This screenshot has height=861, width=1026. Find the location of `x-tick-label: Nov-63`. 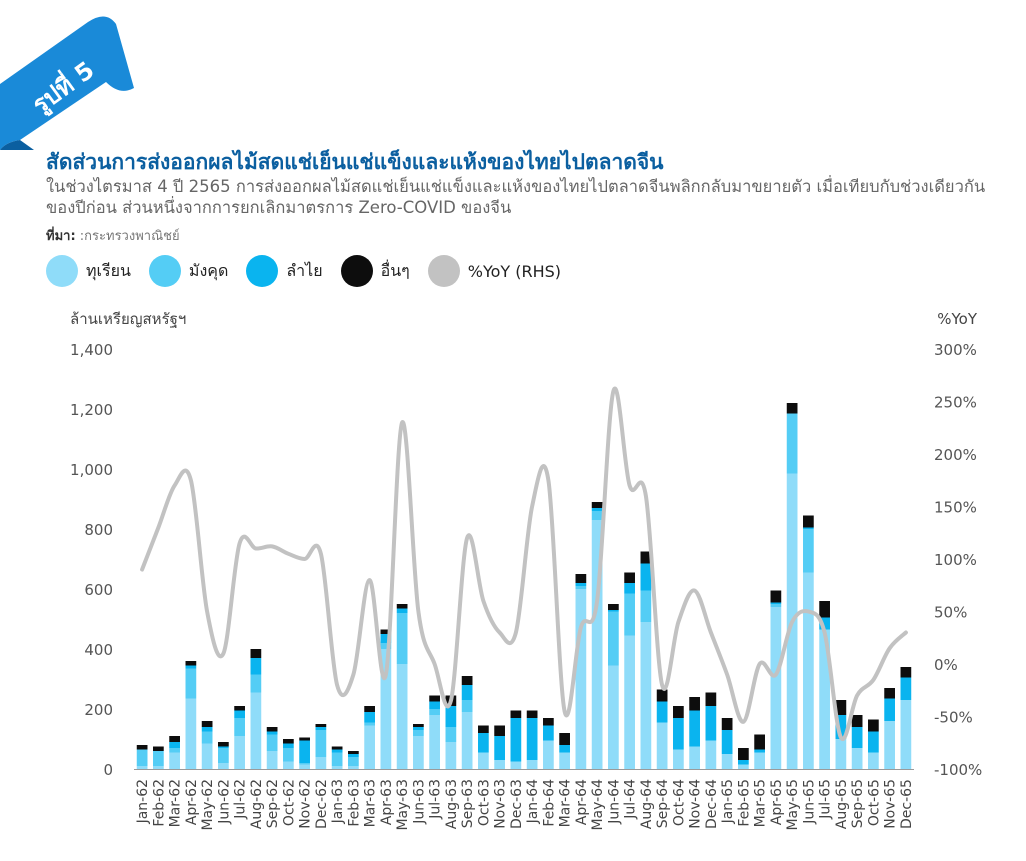

x-tick-label: Nov-63 is located at coordinates (501, 804).